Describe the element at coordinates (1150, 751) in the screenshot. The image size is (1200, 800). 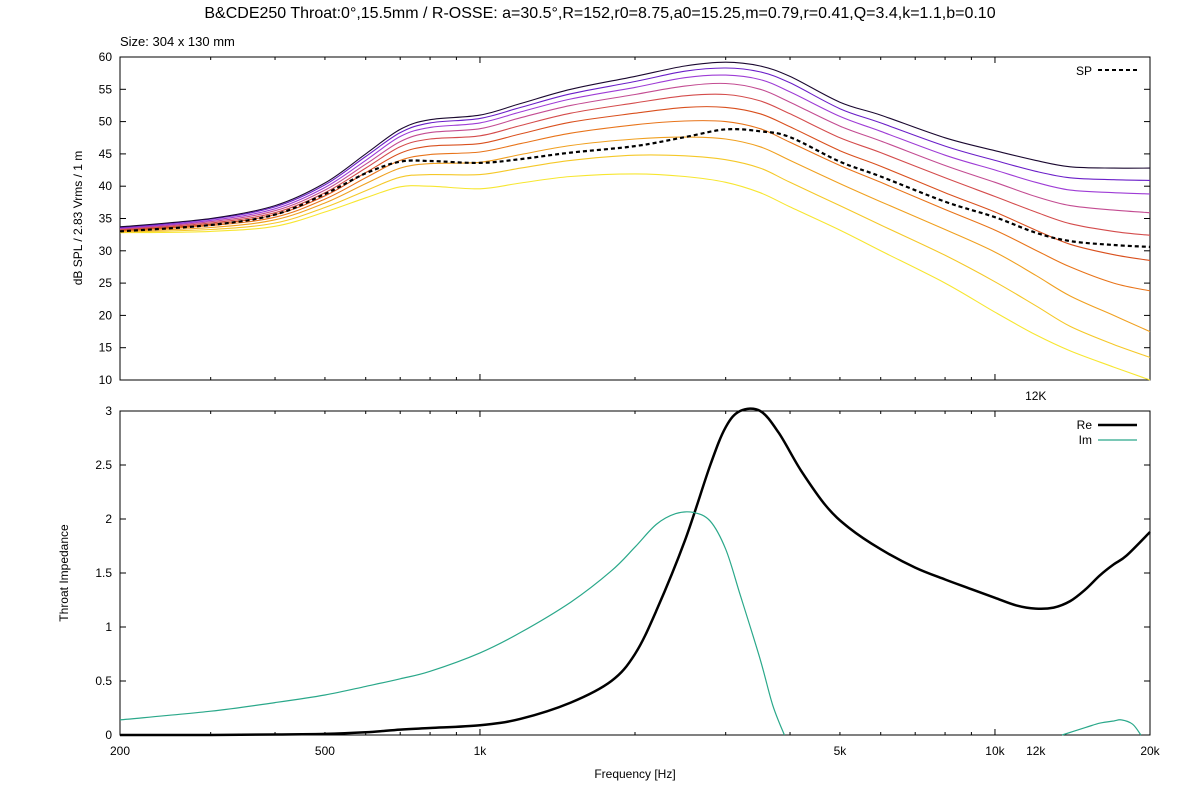
I see `impedance-x-tick-label: 20k` at that location.